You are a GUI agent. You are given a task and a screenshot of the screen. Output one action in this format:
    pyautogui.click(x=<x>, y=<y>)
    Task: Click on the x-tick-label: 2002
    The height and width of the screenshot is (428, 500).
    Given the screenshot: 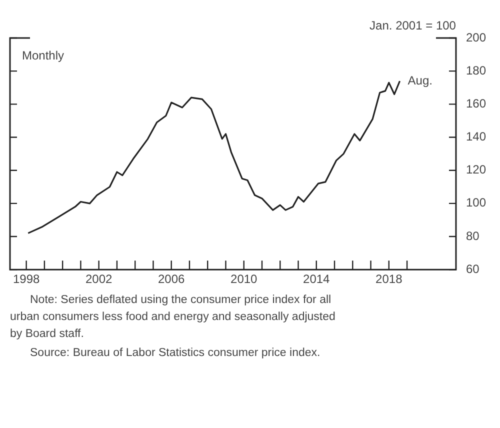 What is the action you would take?
    pyautogui.click(x=99, y=279)
    